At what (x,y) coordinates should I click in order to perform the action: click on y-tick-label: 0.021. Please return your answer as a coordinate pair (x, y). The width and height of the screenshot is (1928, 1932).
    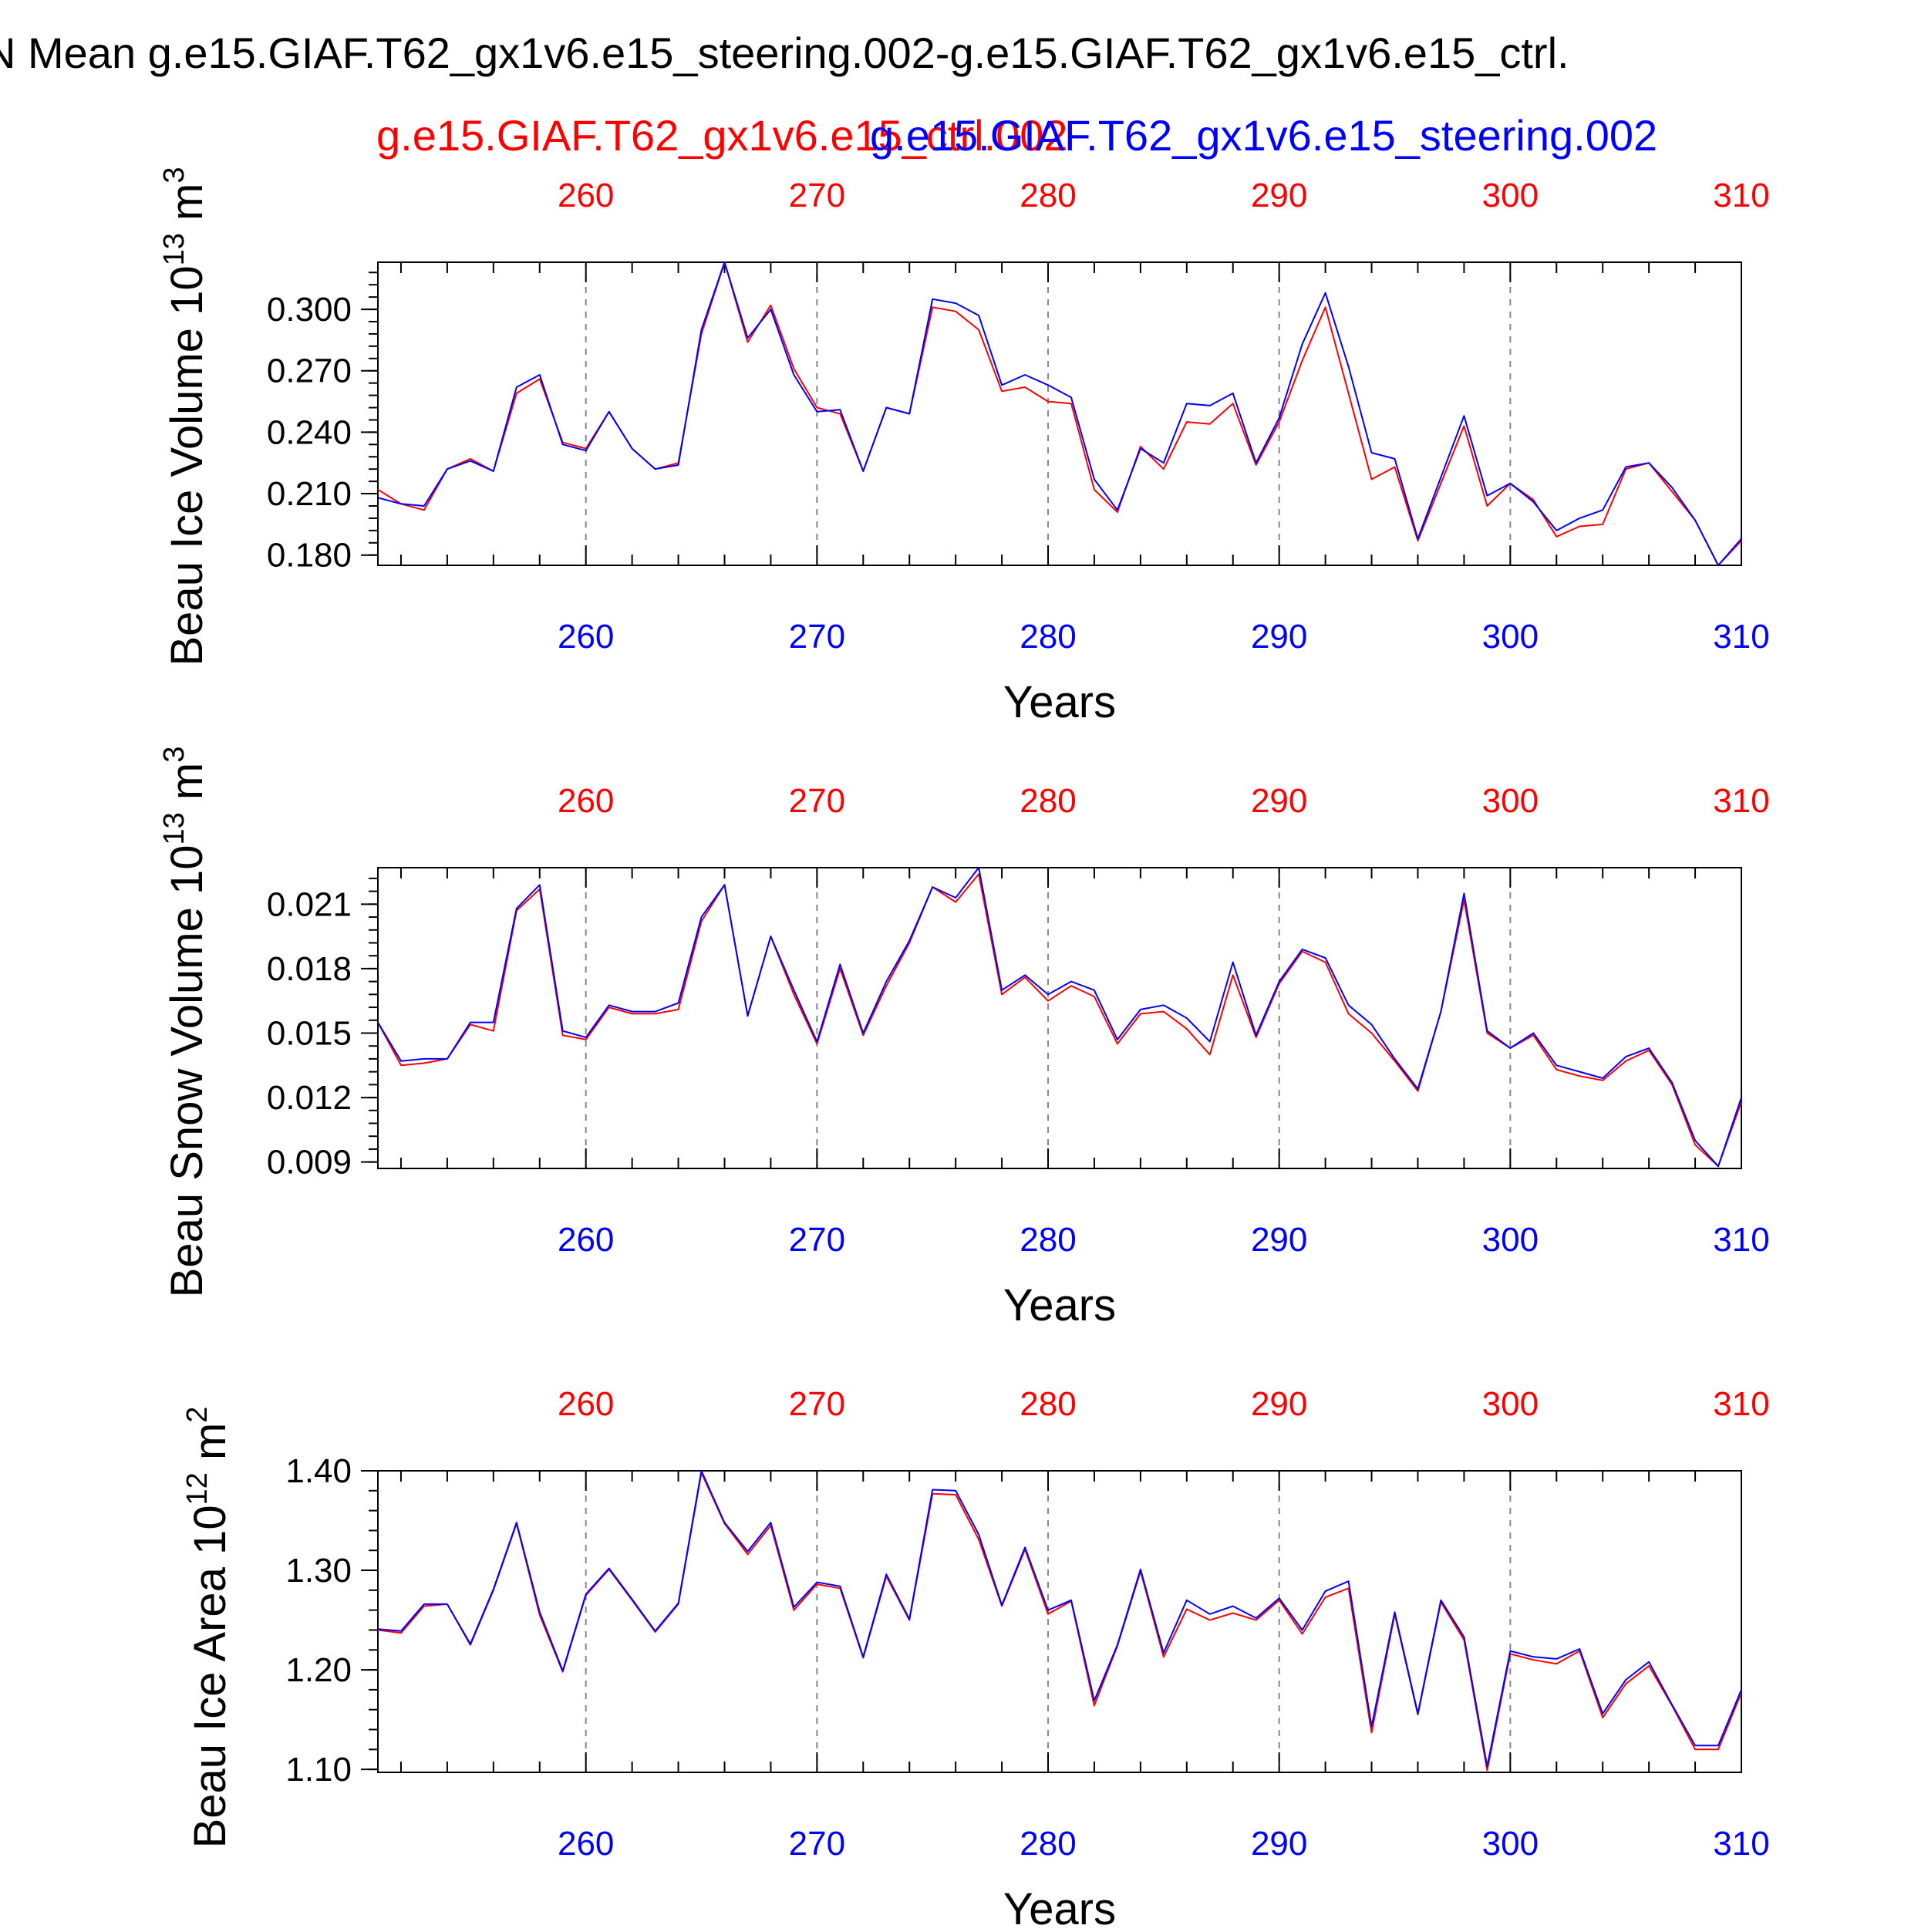
    Looking at the image, I should click on (309, 904).